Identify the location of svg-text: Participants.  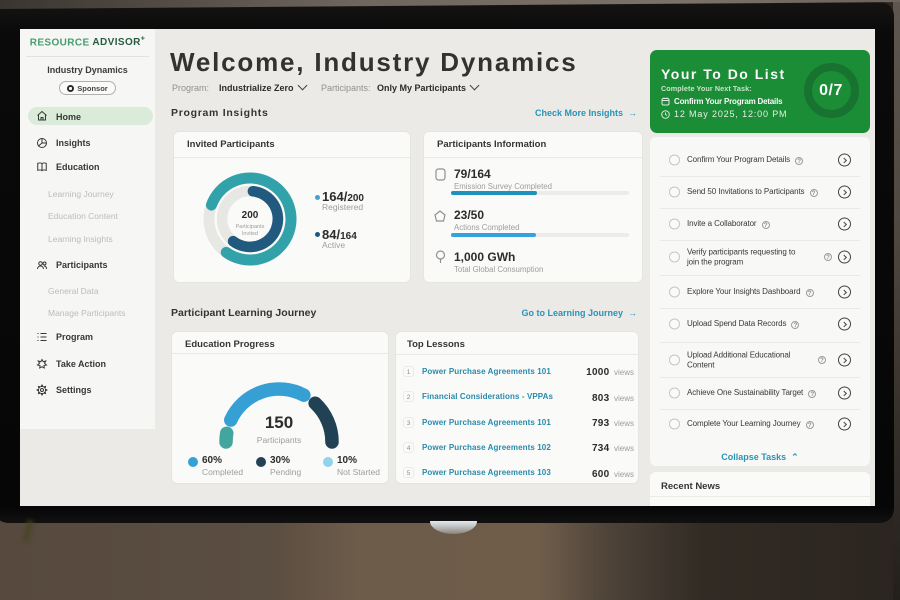
(249, 227).